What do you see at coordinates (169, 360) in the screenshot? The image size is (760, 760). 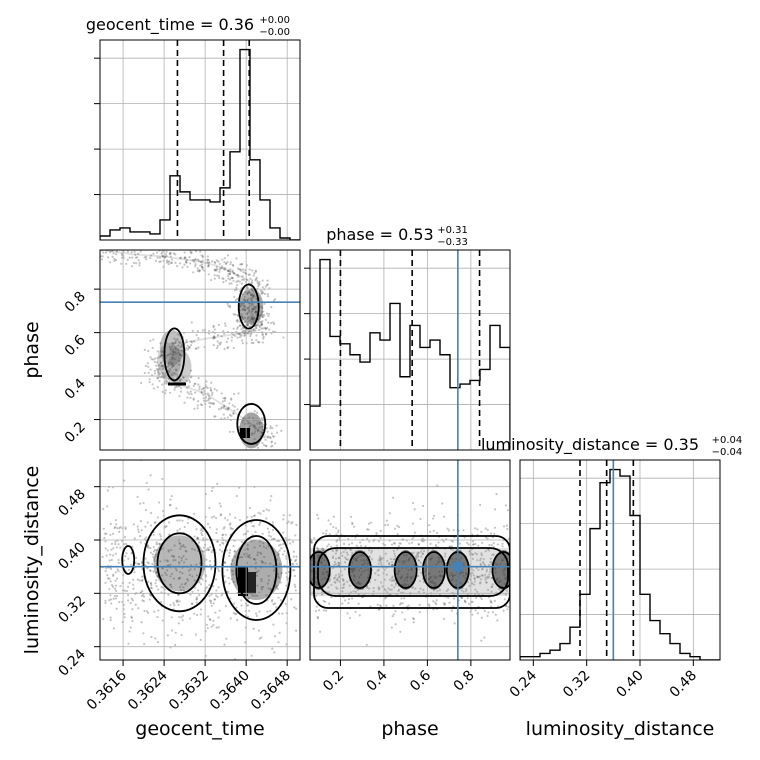 I see `density-blob` at bounding box center [169, 360].